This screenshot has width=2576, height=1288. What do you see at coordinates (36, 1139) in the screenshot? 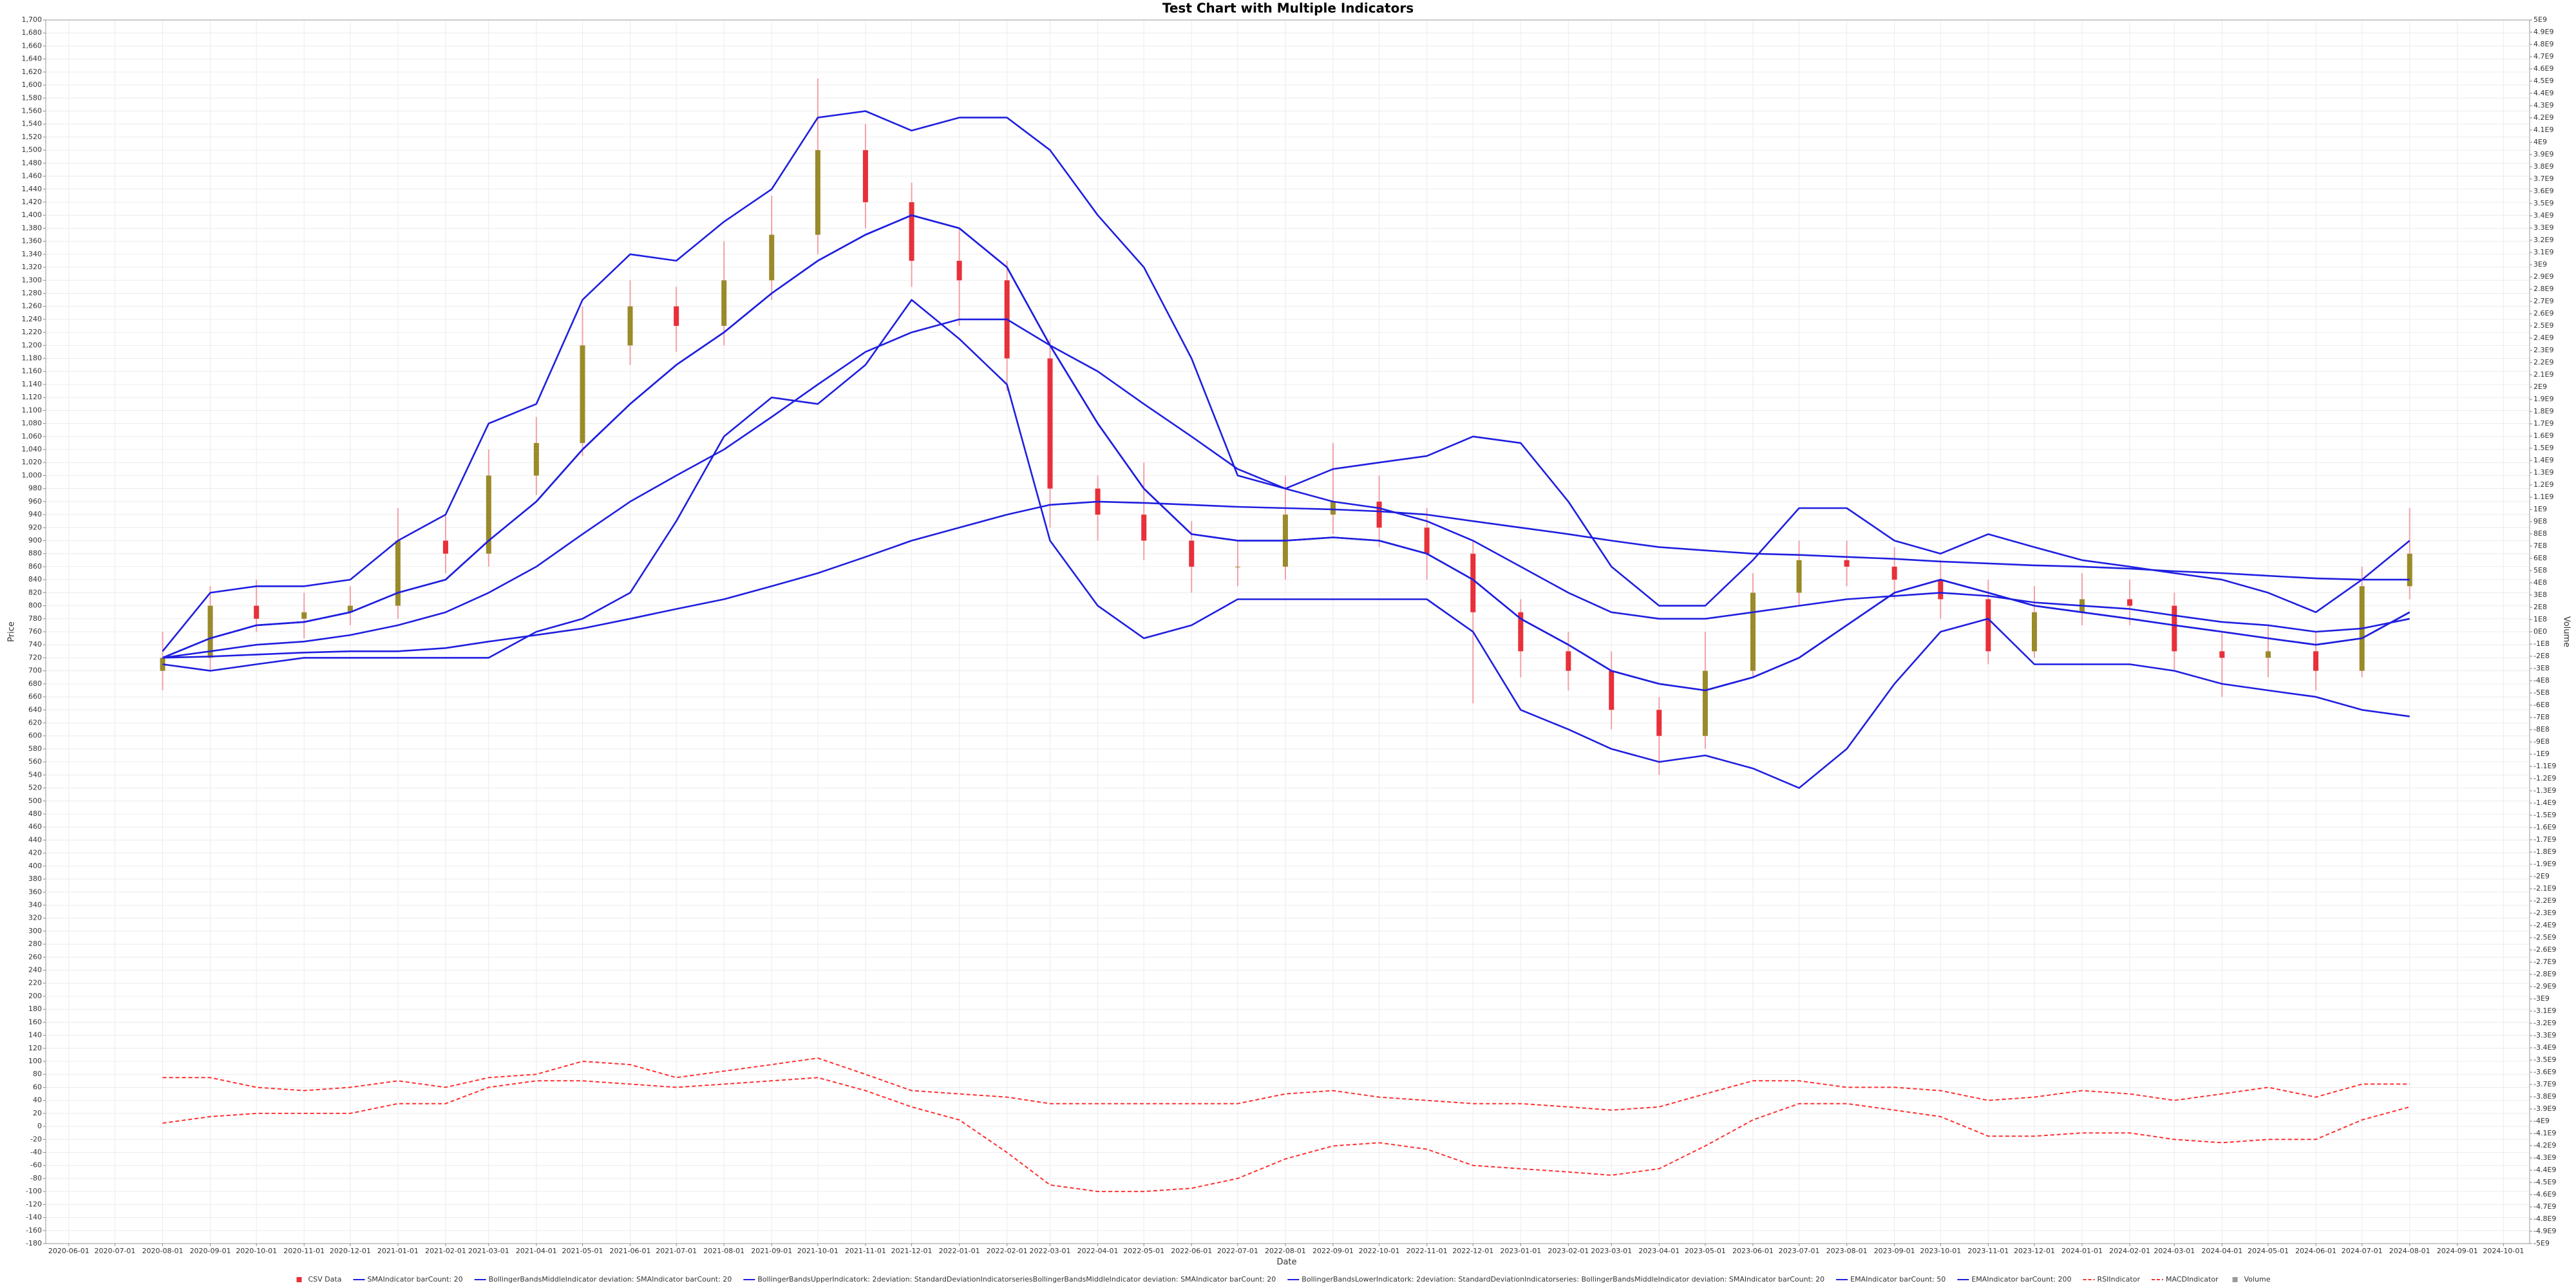
I see `y-tick-label: -20` at bounding box center [36, 1139].